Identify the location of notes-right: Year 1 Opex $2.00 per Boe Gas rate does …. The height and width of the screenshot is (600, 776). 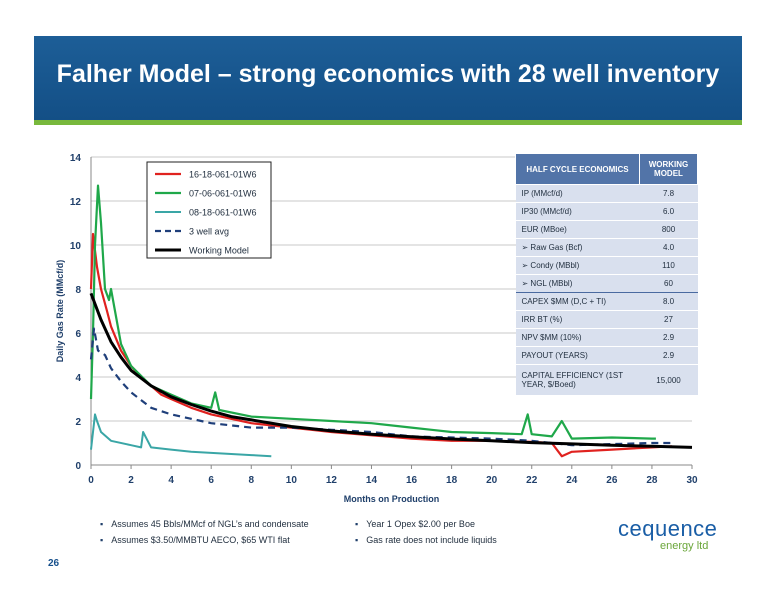
(426, 532).